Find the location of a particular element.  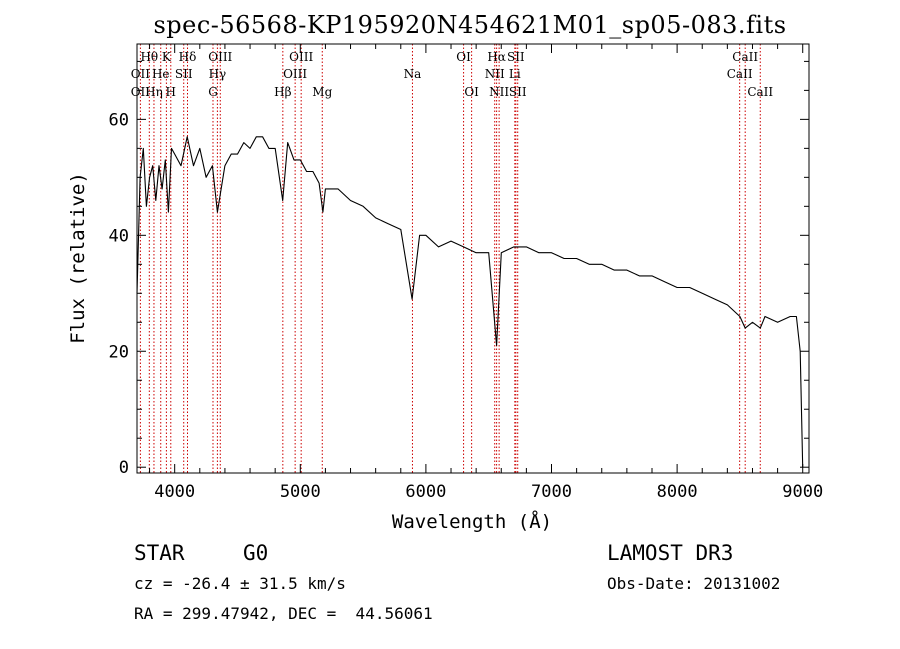

line-label-13: OIII is located at coordinates (301, 57).